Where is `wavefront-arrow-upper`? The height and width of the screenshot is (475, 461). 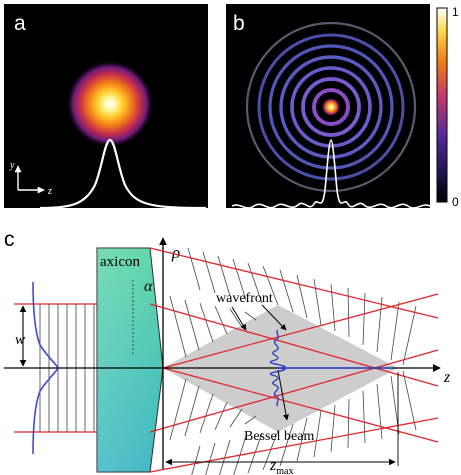
wavefront-arrow-upper is located at coordinates (274, 317).